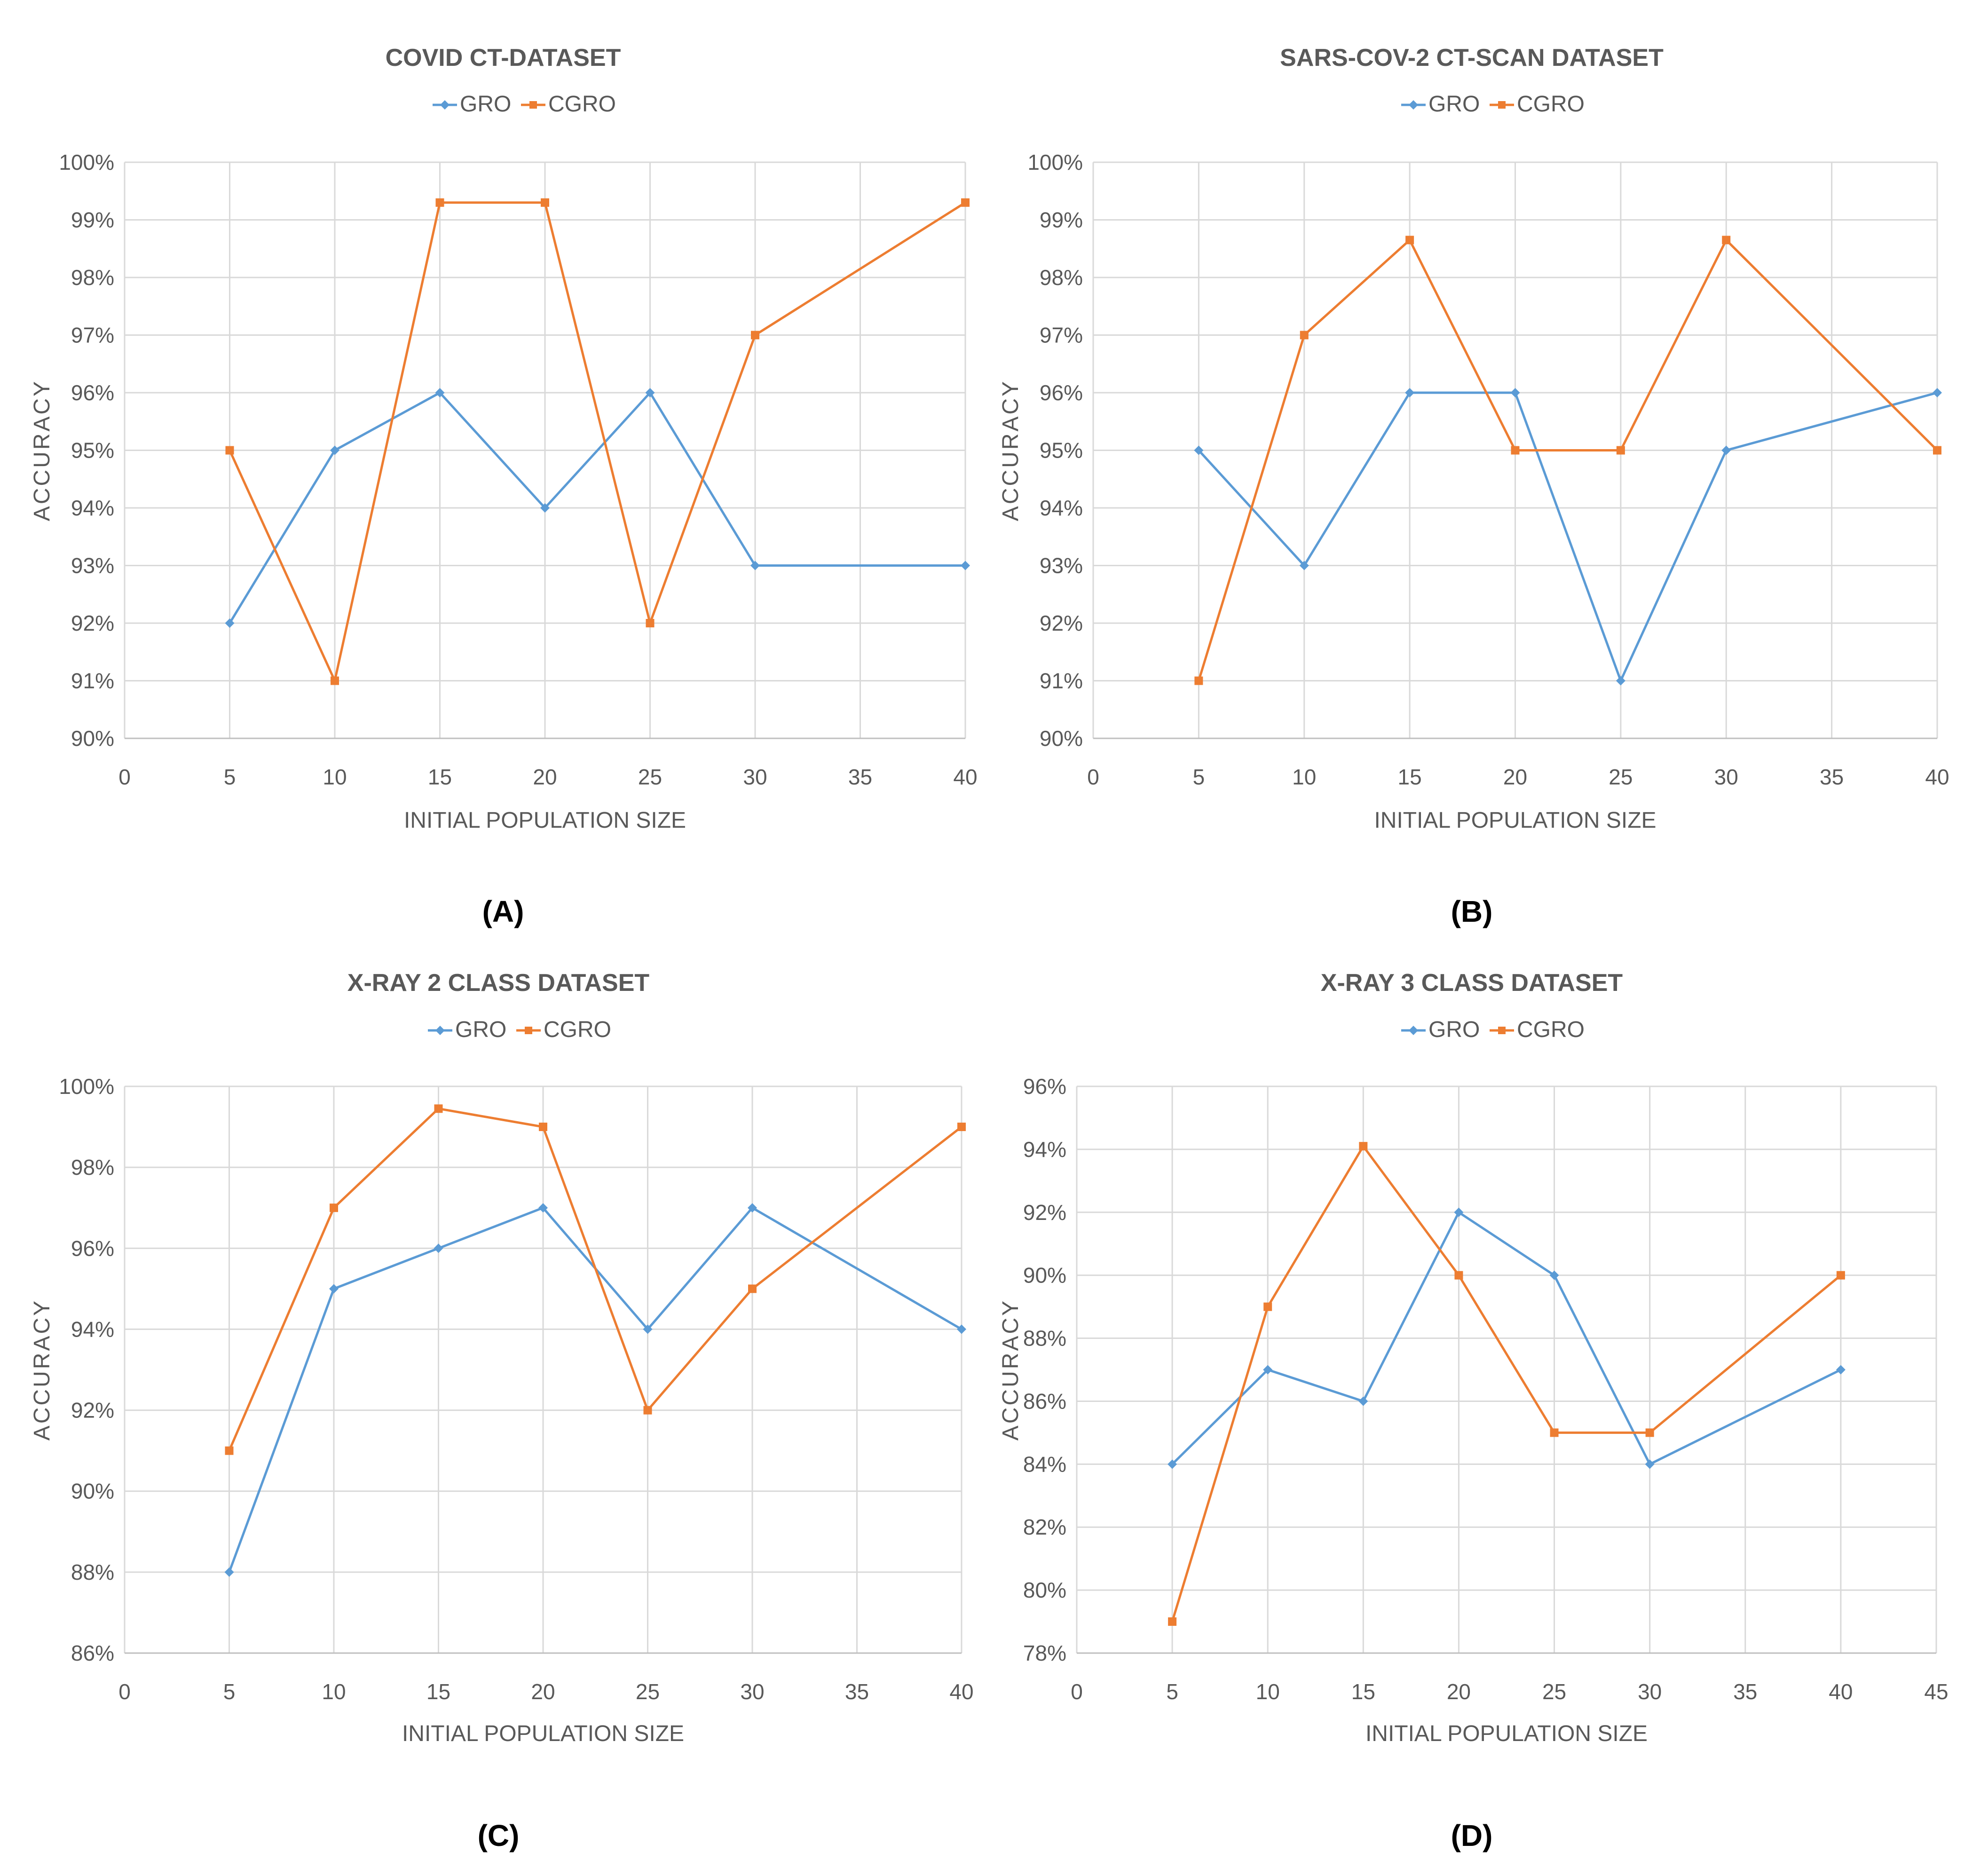 The image size is (1988, 1876). Describe the element at coordinates (485, 105) in the screenshot. I see `legend-label-gro: GRO` at that location.